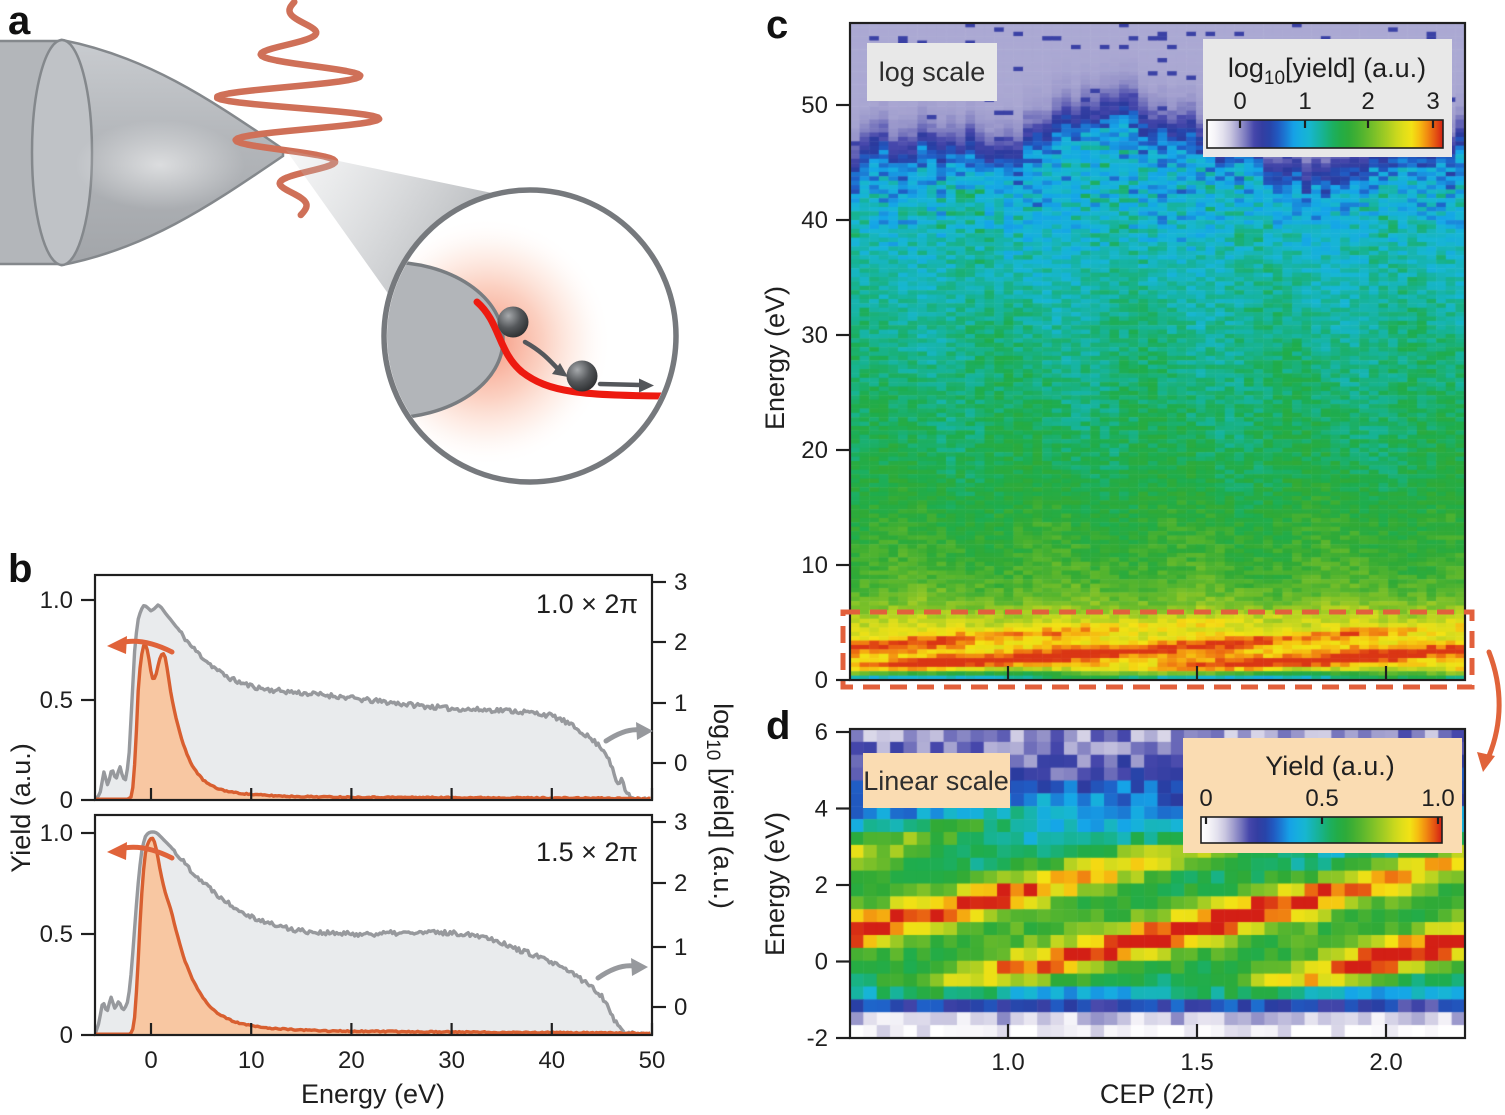 This screenshot has height=1115, width=1505. What do you see at coordinates (389, 233) in the screenshot?
I see `magnifier-cone` at bounding box center [389, 233].